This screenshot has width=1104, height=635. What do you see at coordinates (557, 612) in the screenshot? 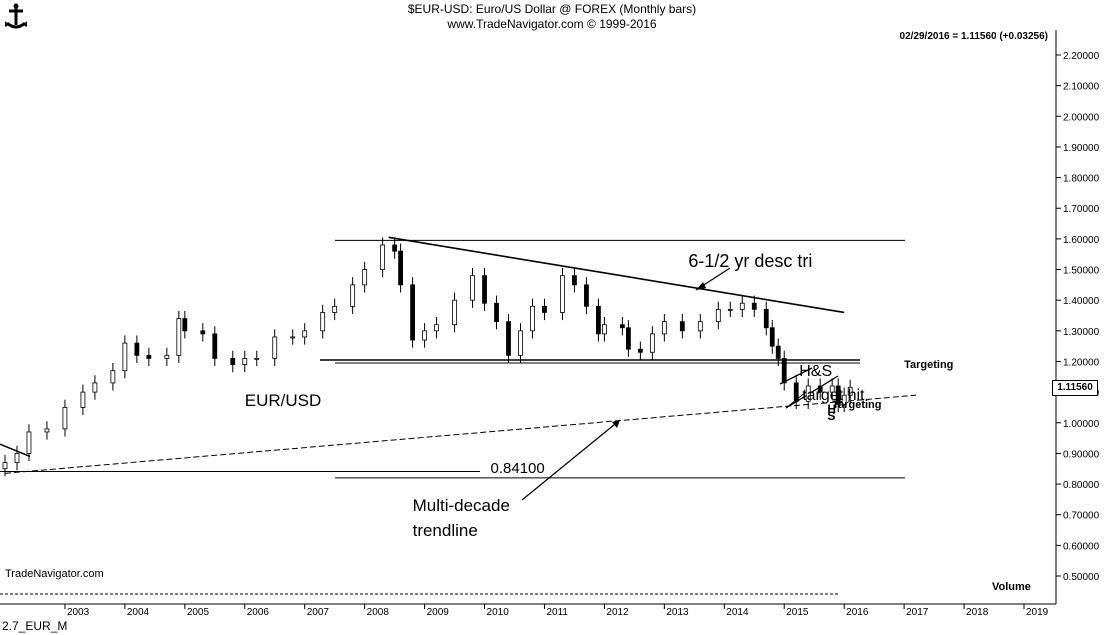
I see `x-tick-label: 2011` at bounding box center [557, 612].